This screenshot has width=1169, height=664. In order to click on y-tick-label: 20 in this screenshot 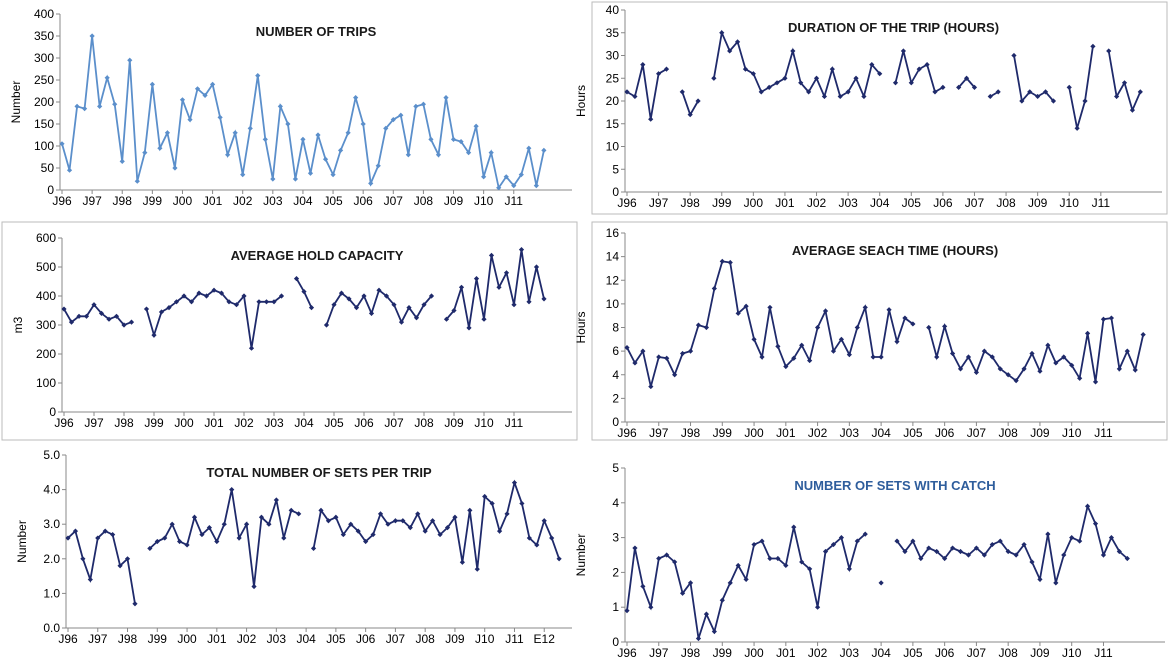, I will do `click(613, 101)`.